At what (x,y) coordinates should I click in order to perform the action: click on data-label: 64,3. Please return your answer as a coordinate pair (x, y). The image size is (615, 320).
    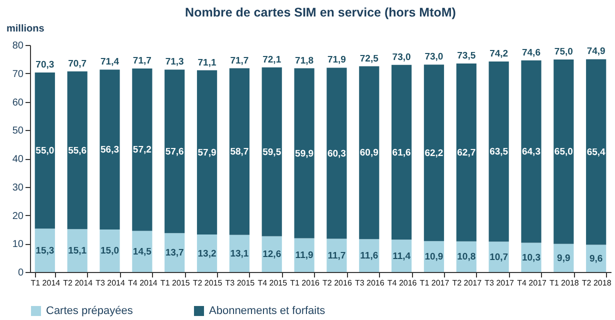
    Looking at the image, I should click on (531, 152).